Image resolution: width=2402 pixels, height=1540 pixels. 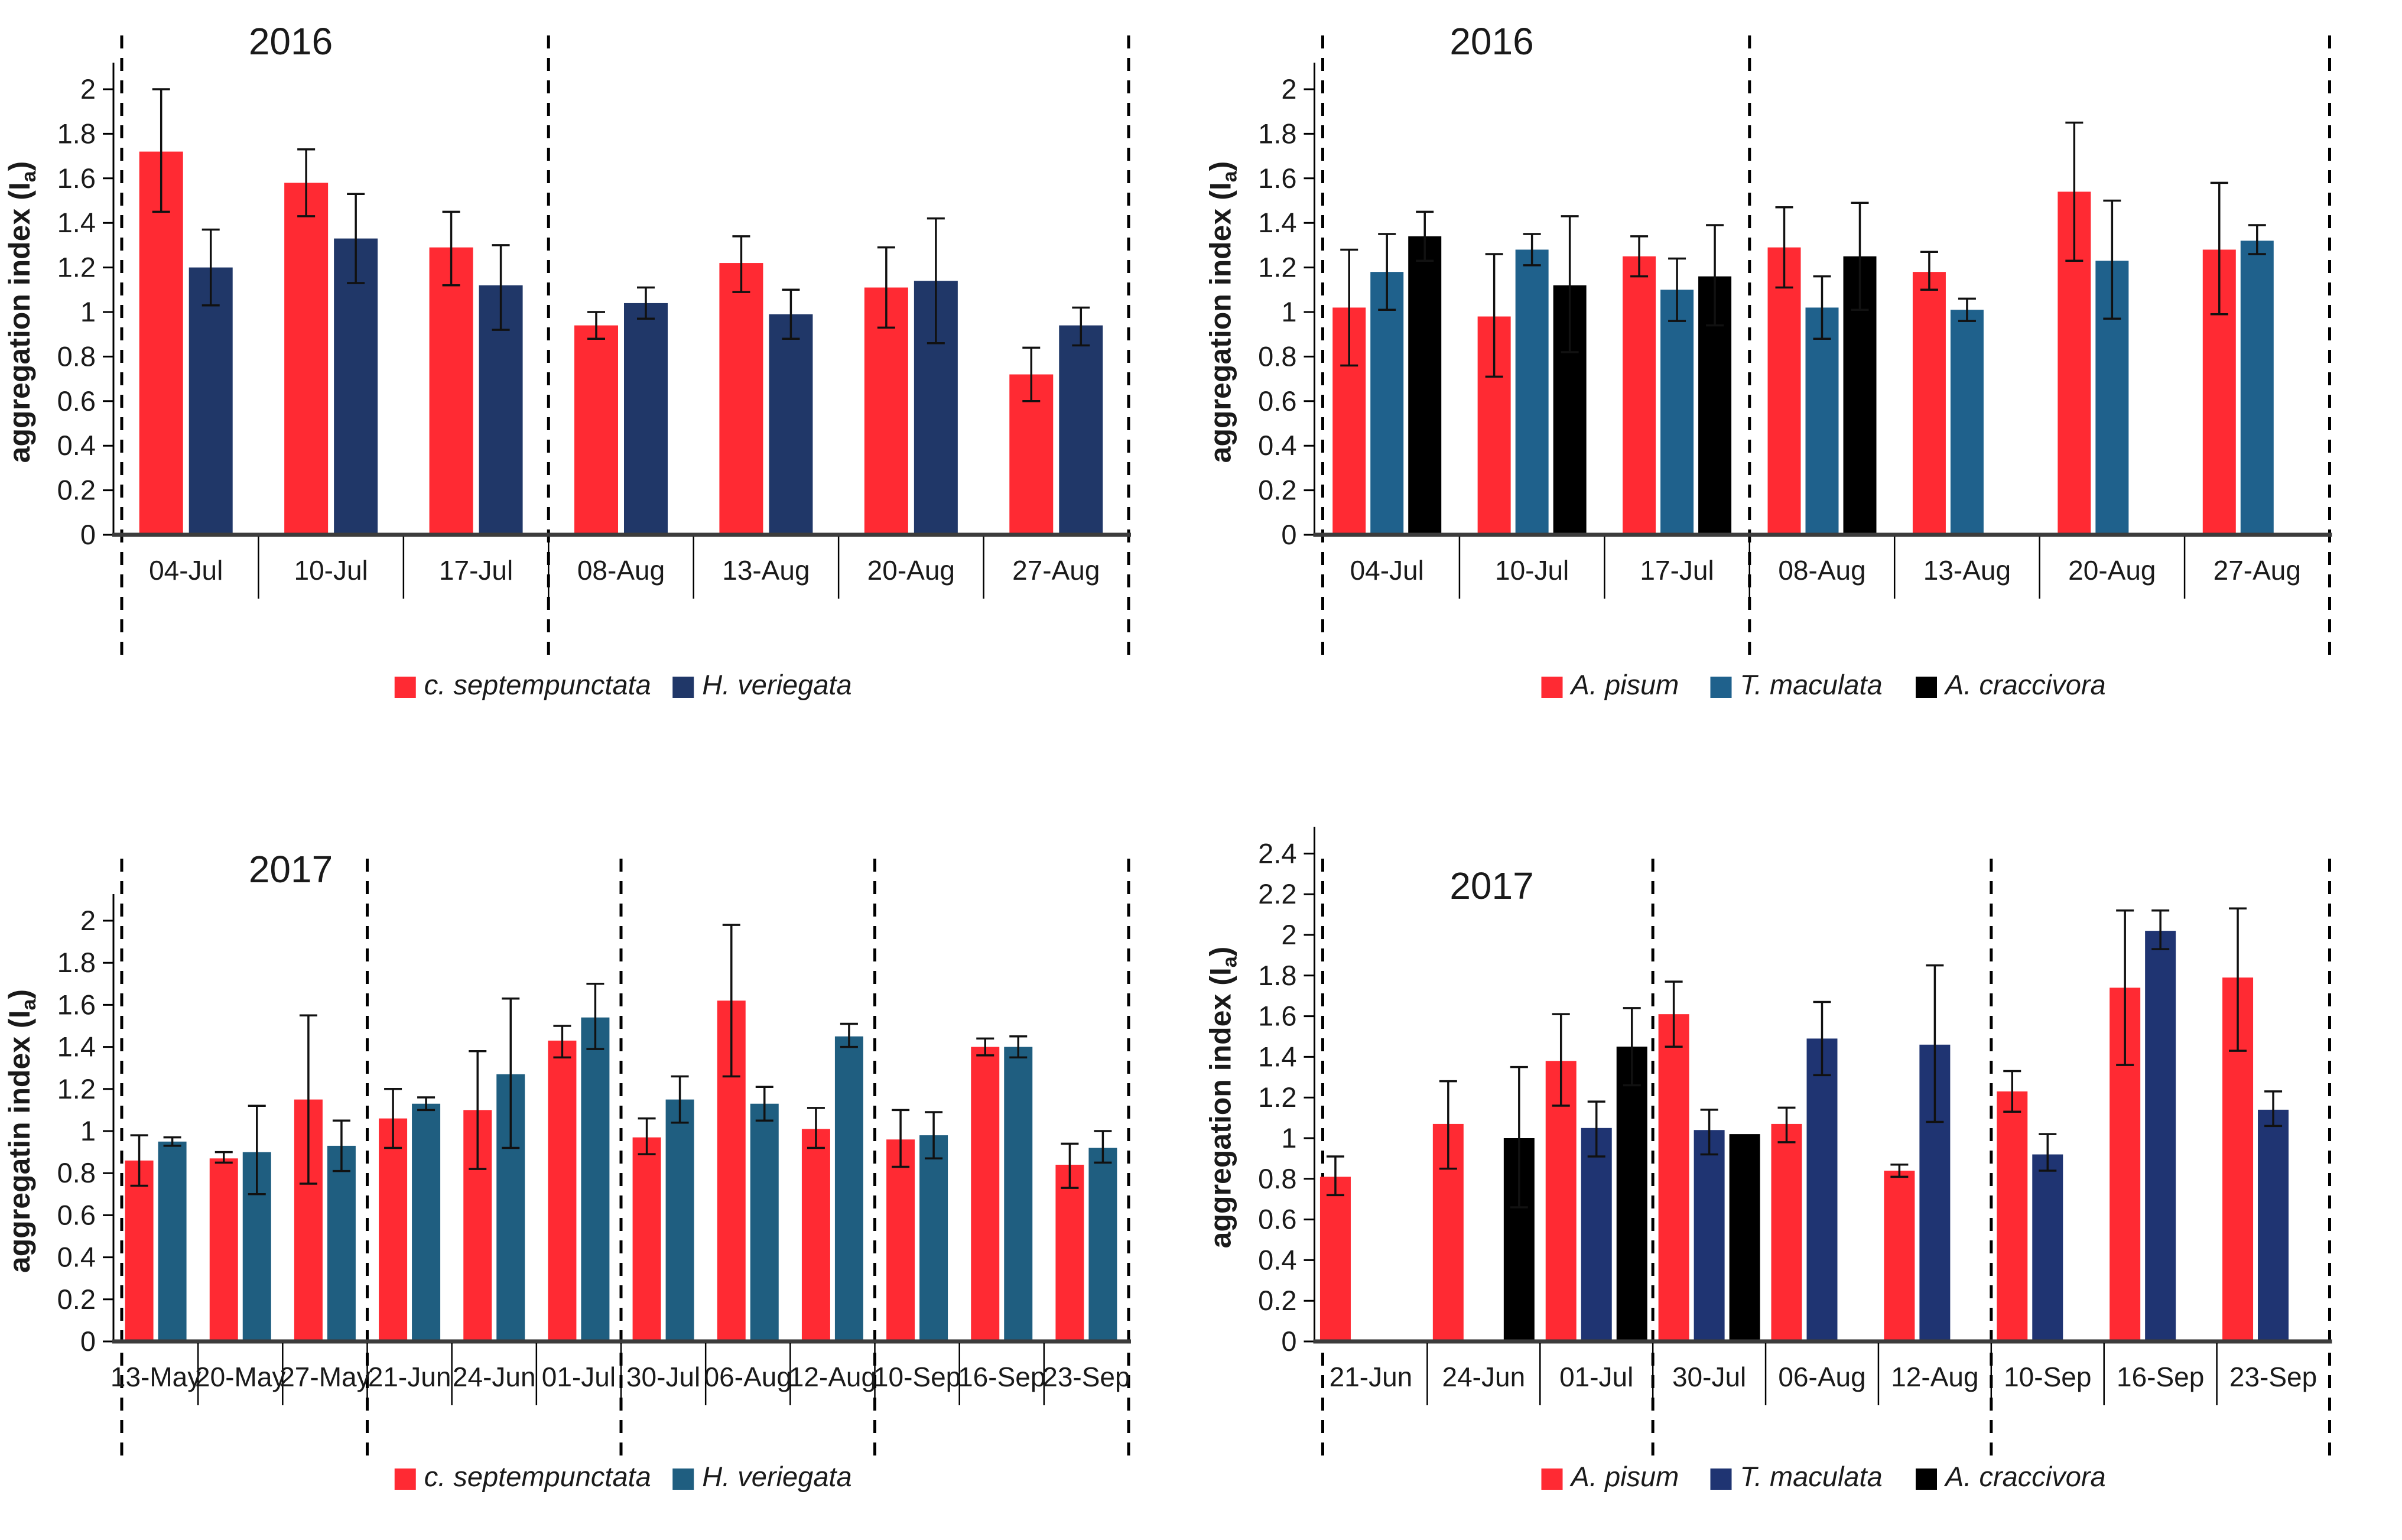 I want to click on x-category-label: 20-Aug, so click(x=2112, y=570).